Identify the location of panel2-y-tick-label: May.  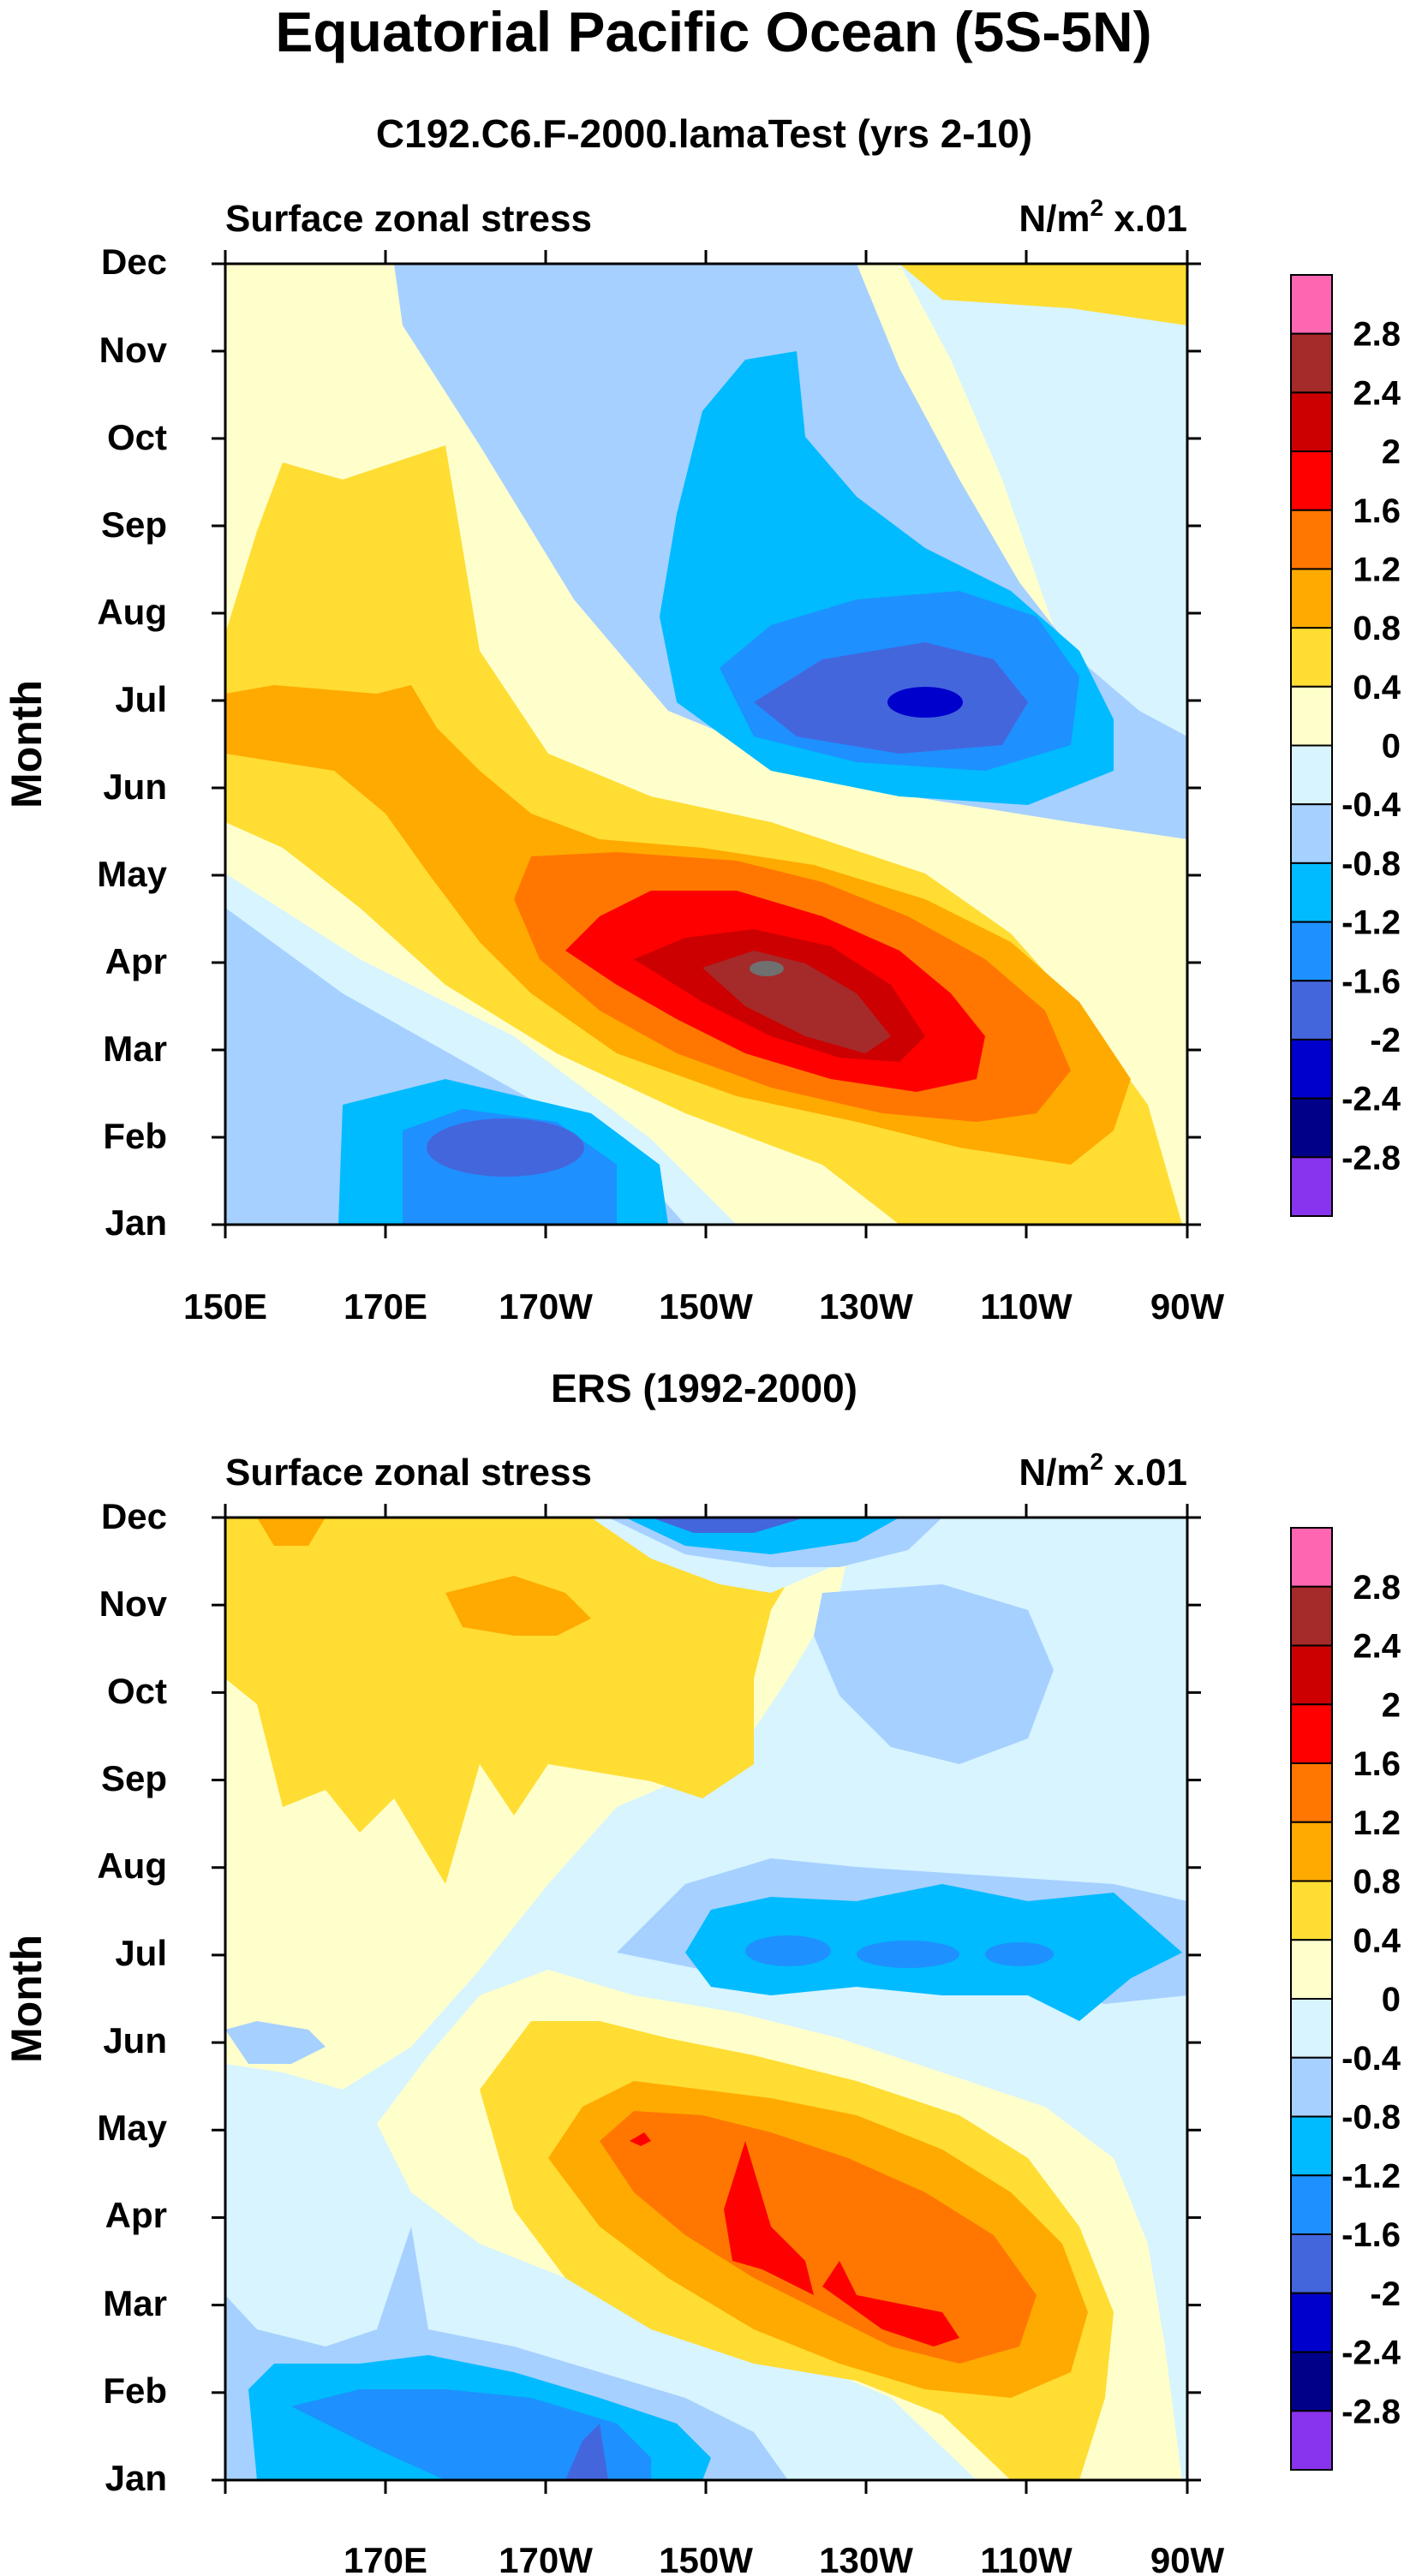
(132, 2128).